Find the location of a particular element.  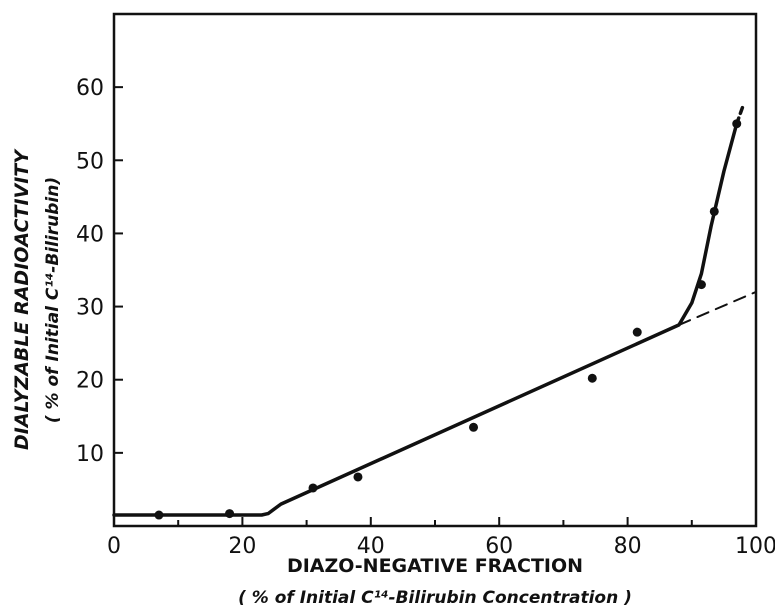

x-tick-label: 60 is located at coordinates (499, 546).